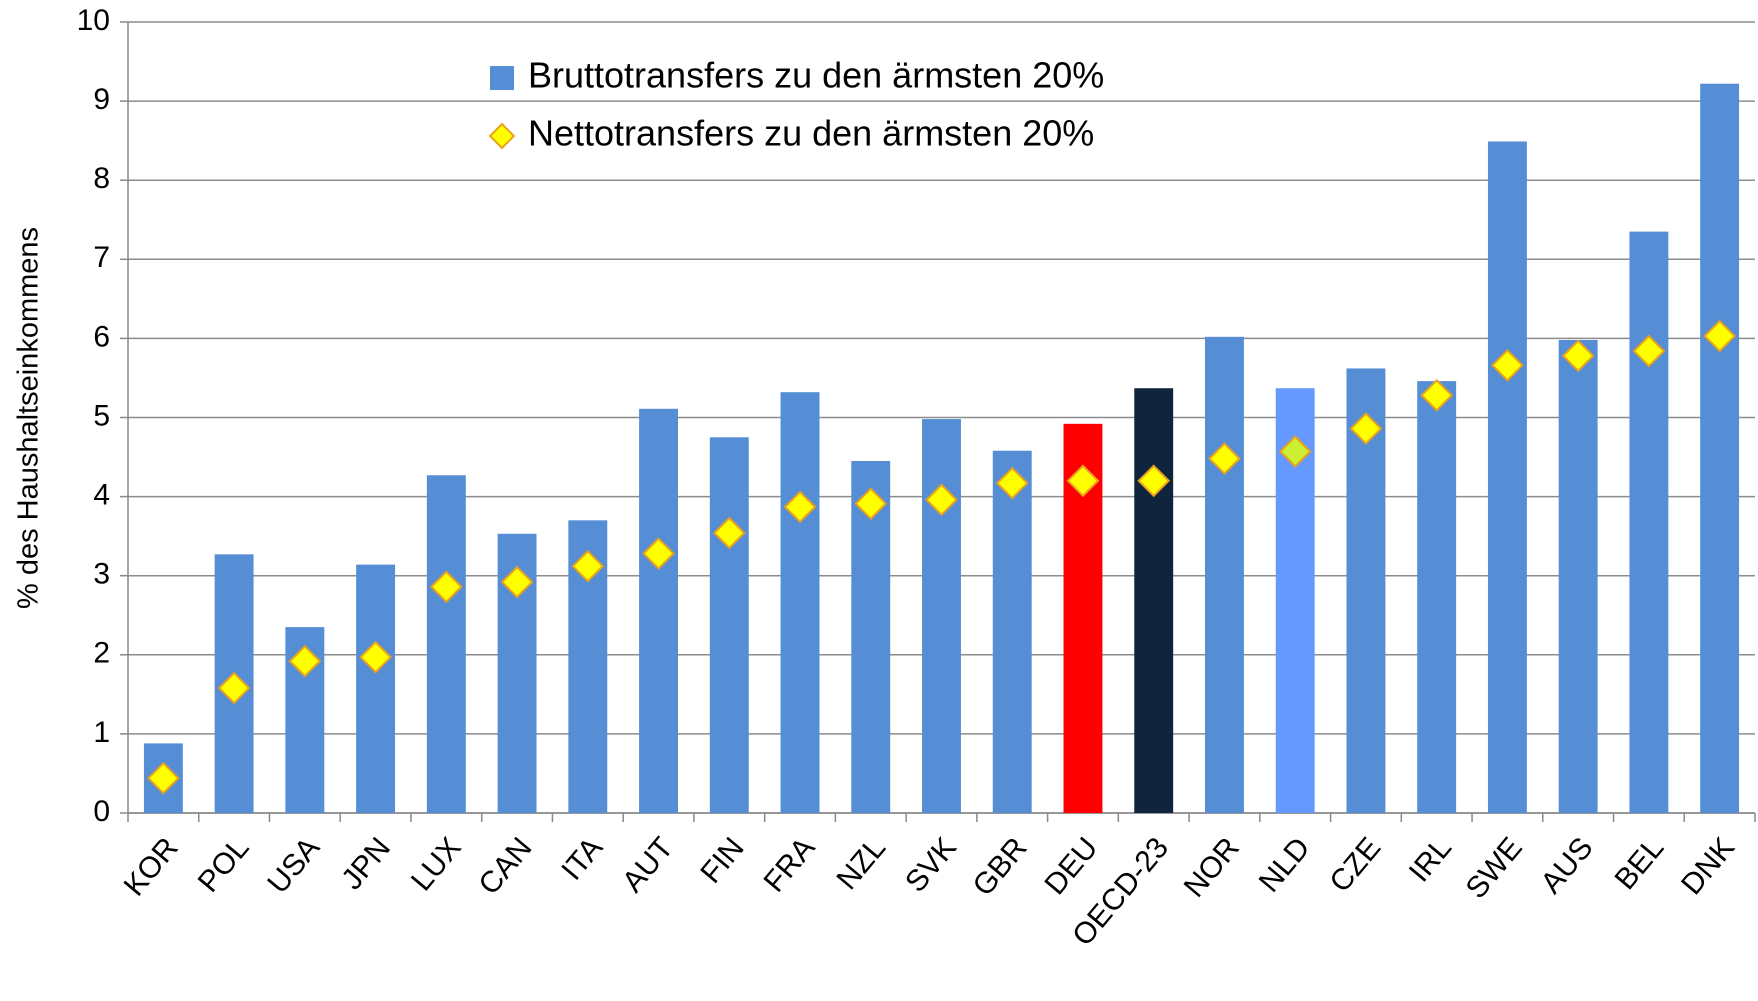 The width and height of the screenshot is (1758, 1001). I want to click on y-tick-label: 1, so click(101, 732).